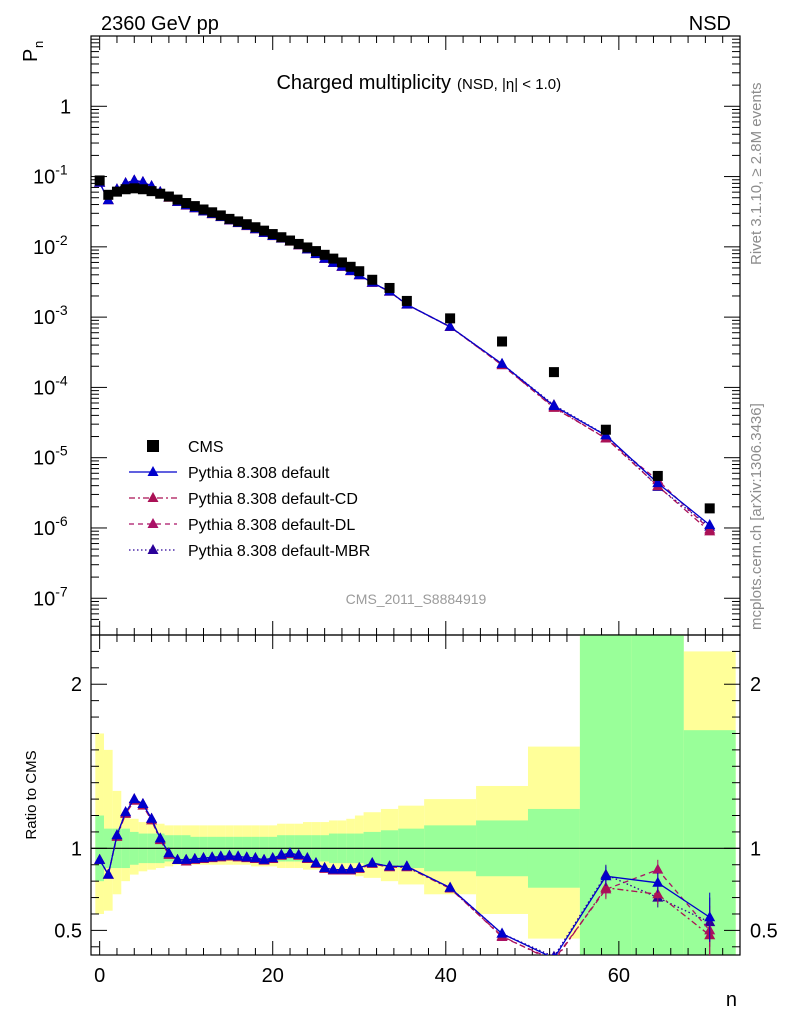 This screenshot has height=1024, width=786. Describe the element at coordinates (273, 976) in the screenshot. I see `x-tick-label: 20` at that location.